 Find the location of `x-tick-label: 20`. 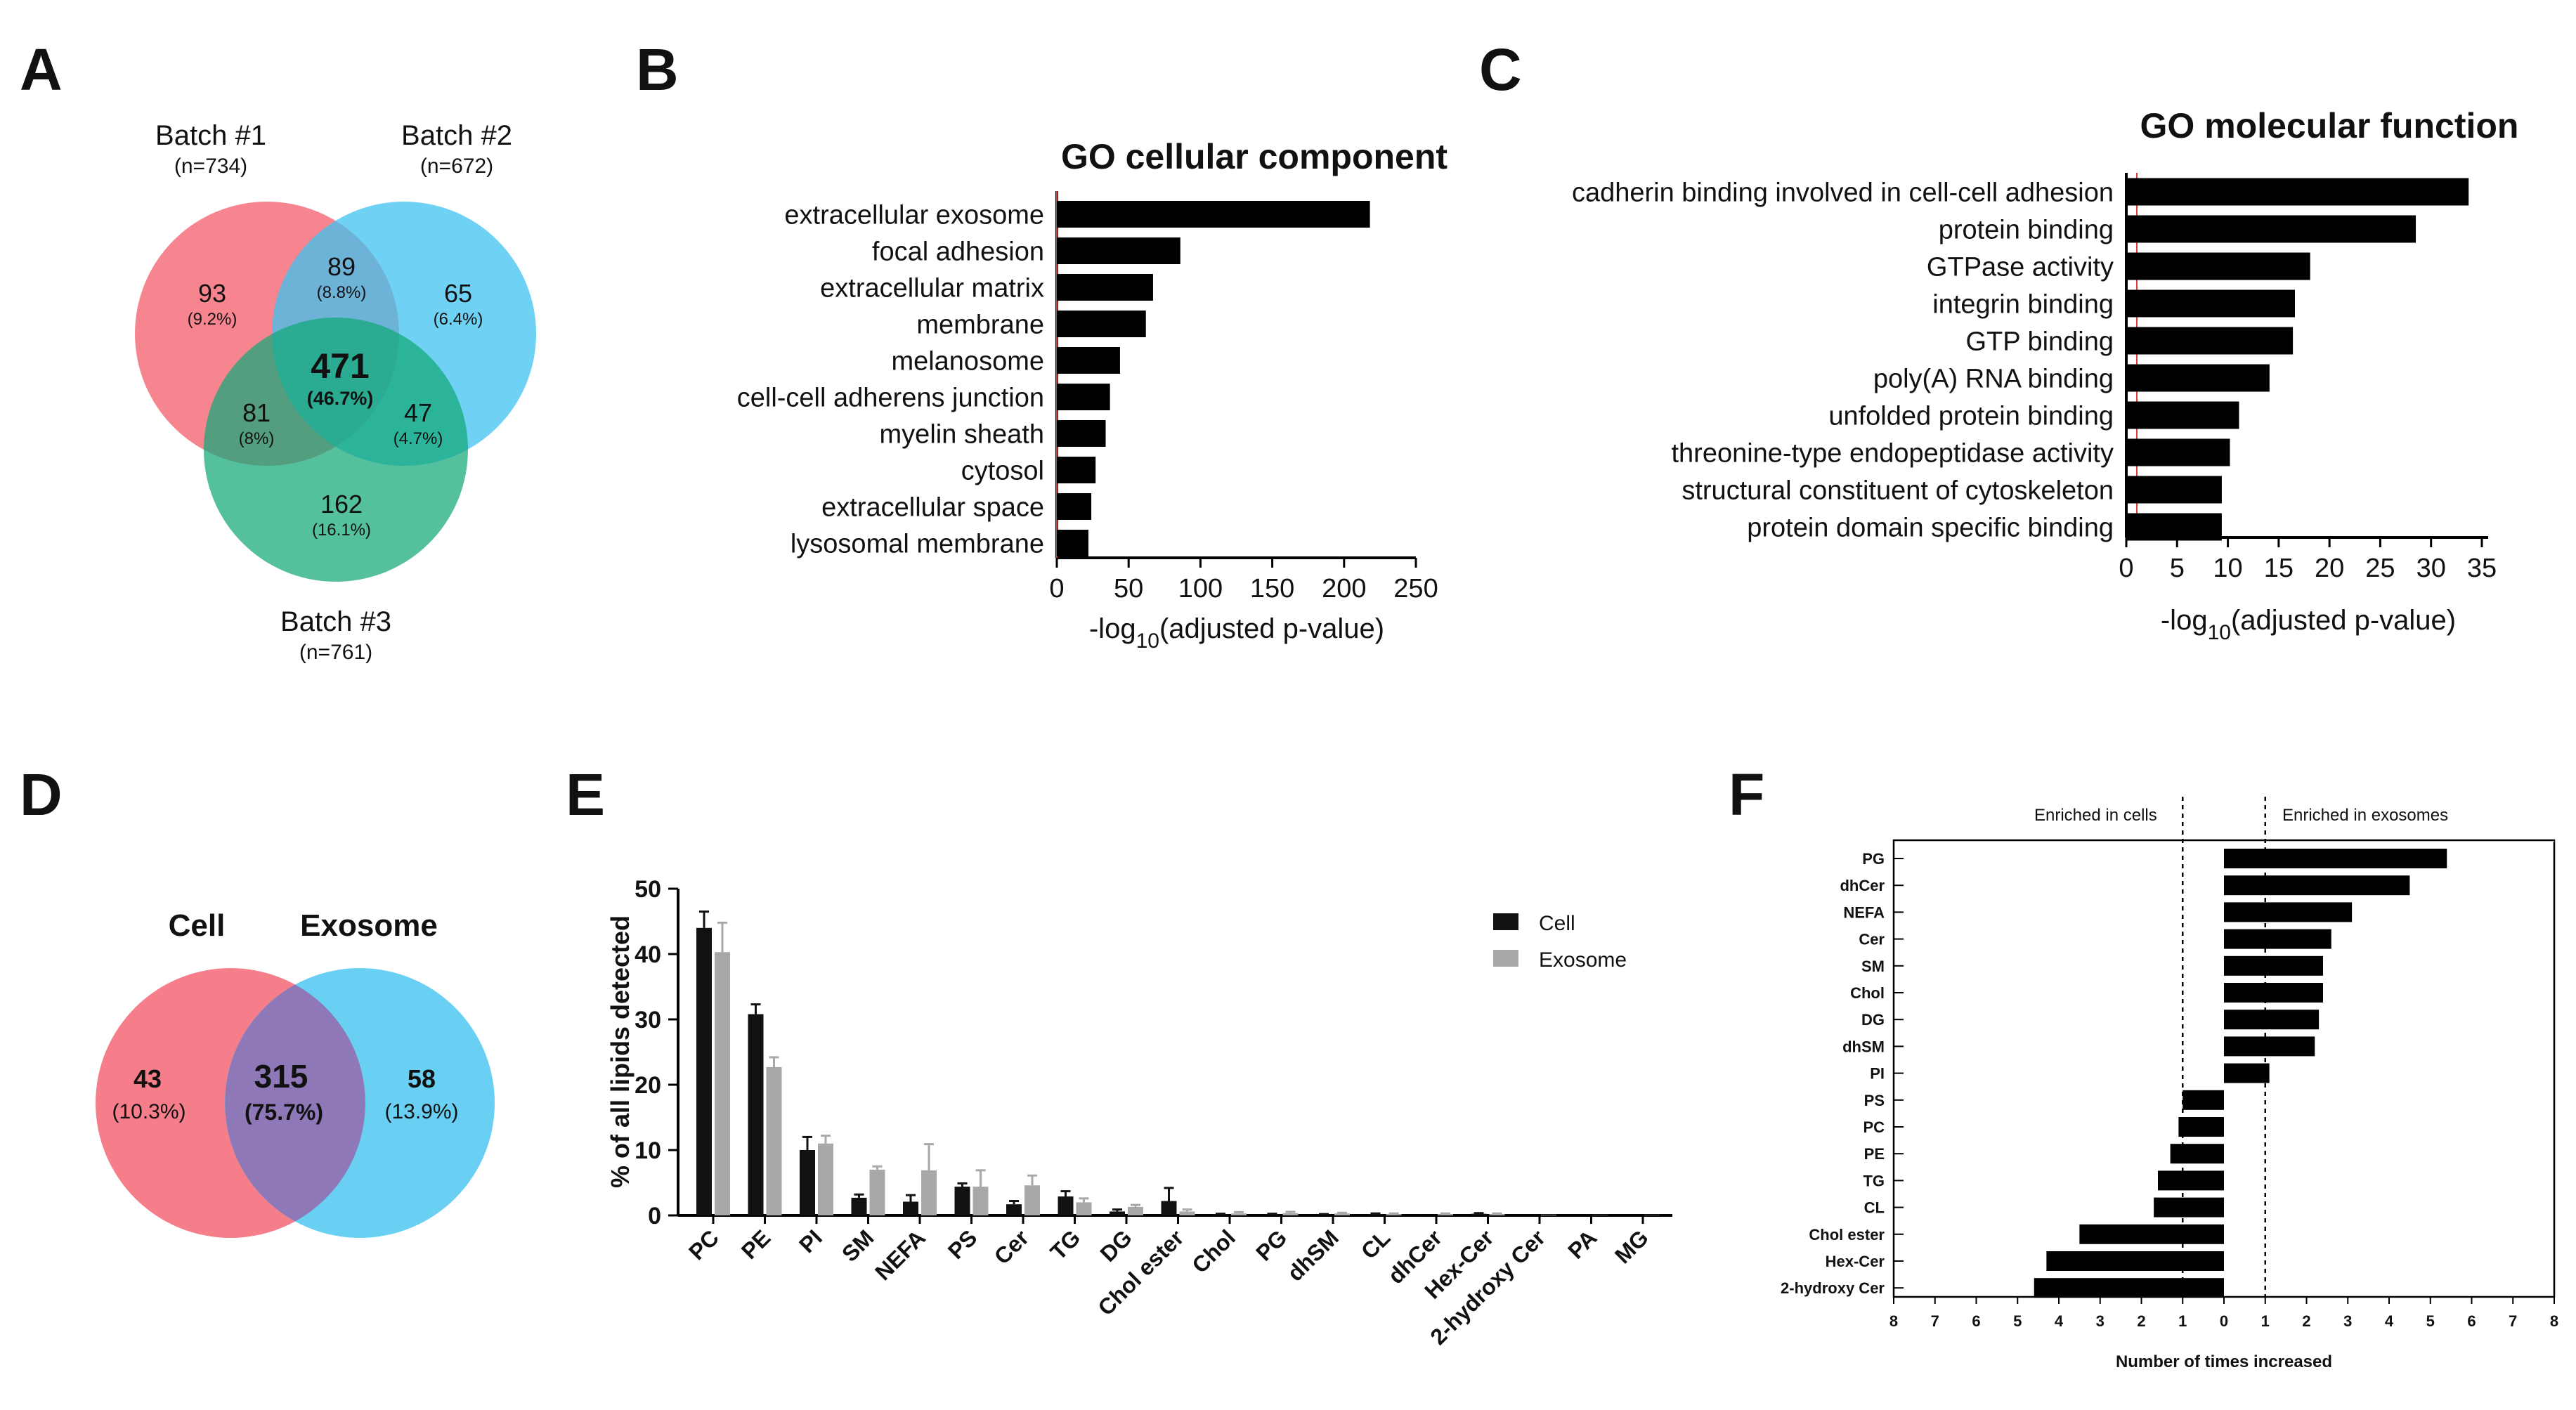

x-tick-label: 20 is located at coordinates (2329, 568).